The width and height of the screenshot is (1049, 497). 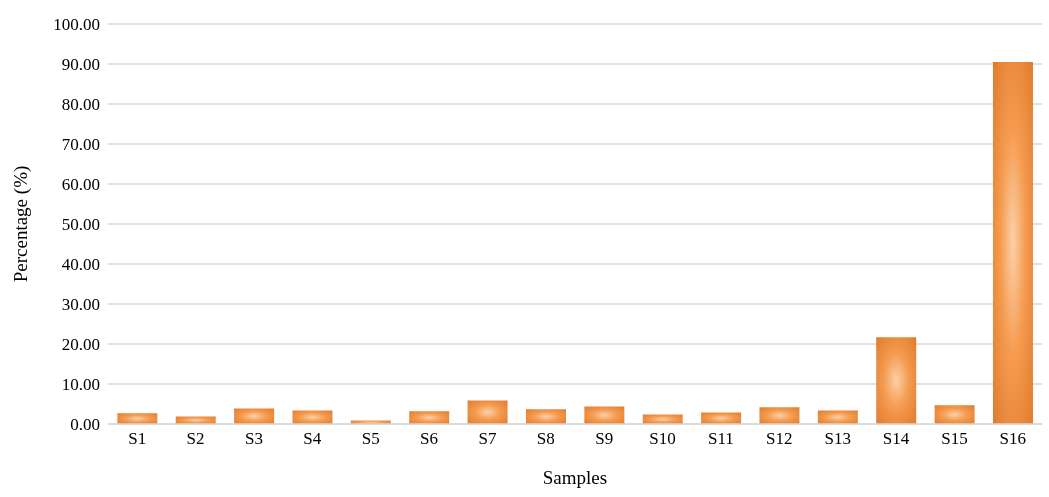 I want to click on x-tick-label: S6, so click(x=429, y=439).